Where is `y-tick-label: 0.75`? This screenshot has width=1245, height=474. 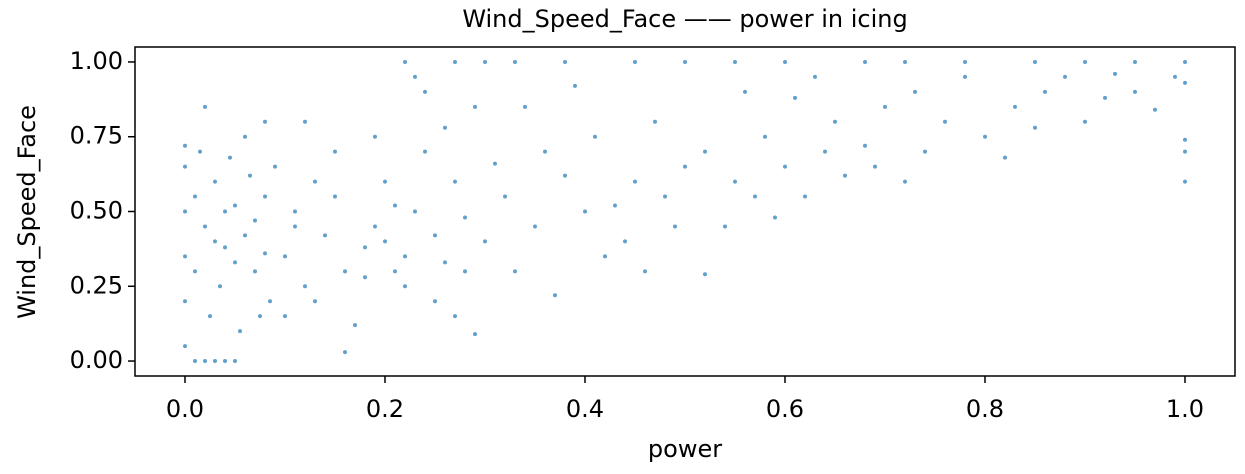
y-tick-label: 0.75 is located at coordinates (96, 136).